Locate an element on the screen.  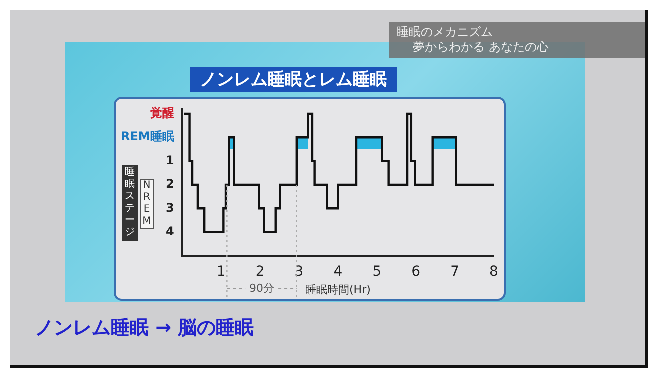
y-tick-label: 4 is located at coordinates (170, 231).